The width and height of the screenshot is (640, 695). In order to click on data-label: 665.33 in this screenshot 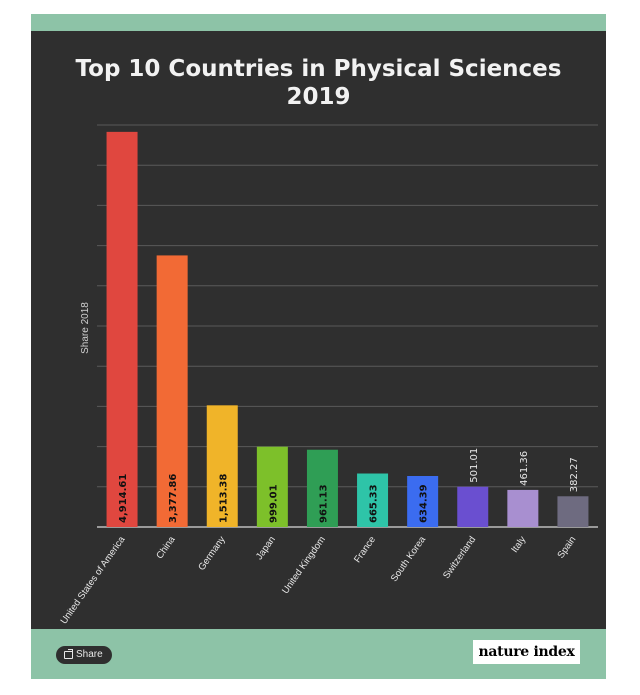, I will do `click(374, 503)`.